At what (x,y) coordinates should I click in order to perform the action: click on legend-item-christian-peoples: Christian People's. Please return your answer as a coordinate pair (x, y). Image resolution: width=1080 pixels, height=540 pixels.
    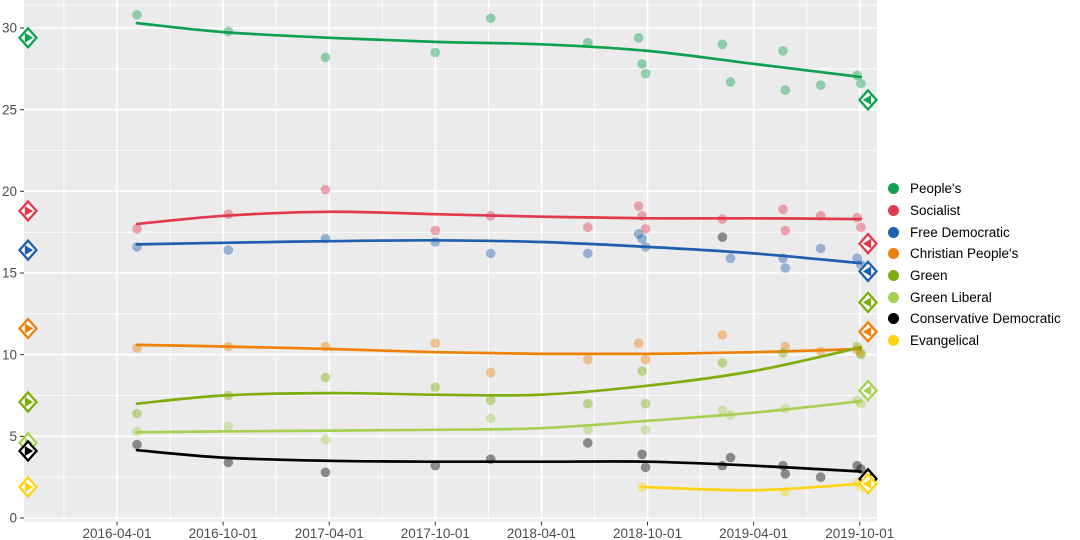
    Looking at the image, I should click on (974, 254).